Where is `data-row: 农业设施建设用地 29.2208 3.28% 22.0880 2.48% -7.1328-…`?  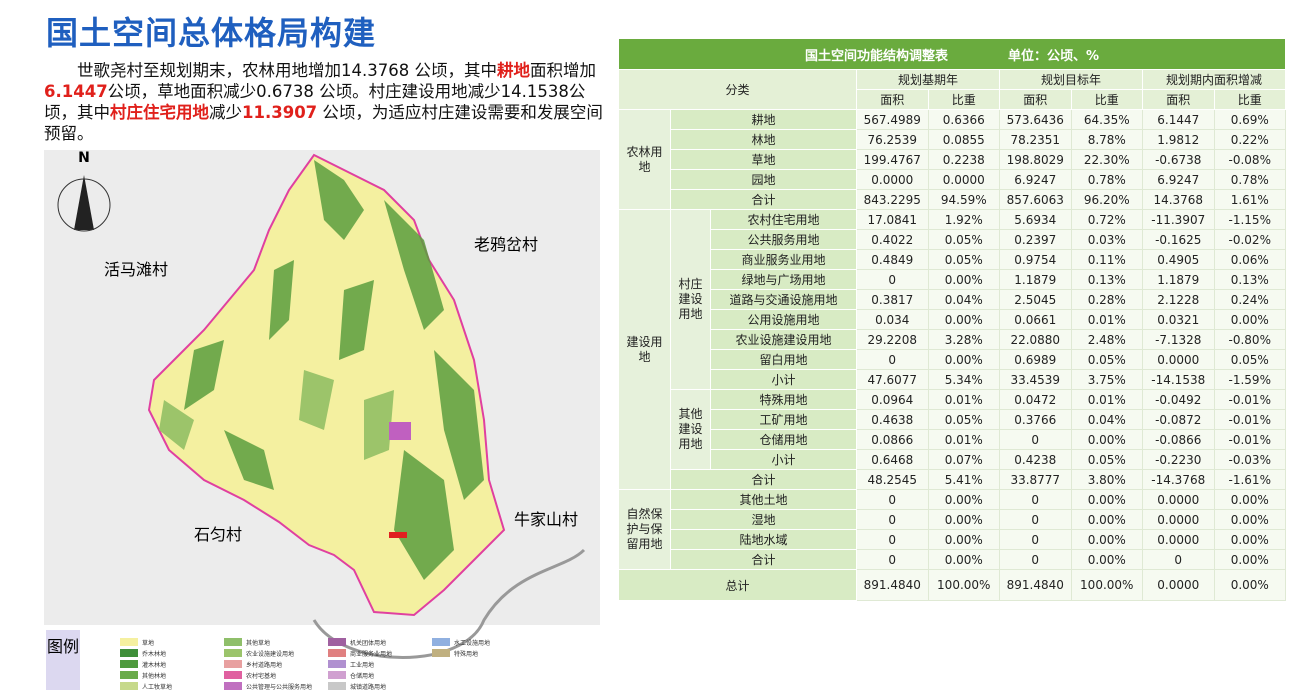 data-row: 农业设施建设用地 29.2208 3.28% 22.0880 2.48% -7.1328-… is located at coordinates (952, 339).